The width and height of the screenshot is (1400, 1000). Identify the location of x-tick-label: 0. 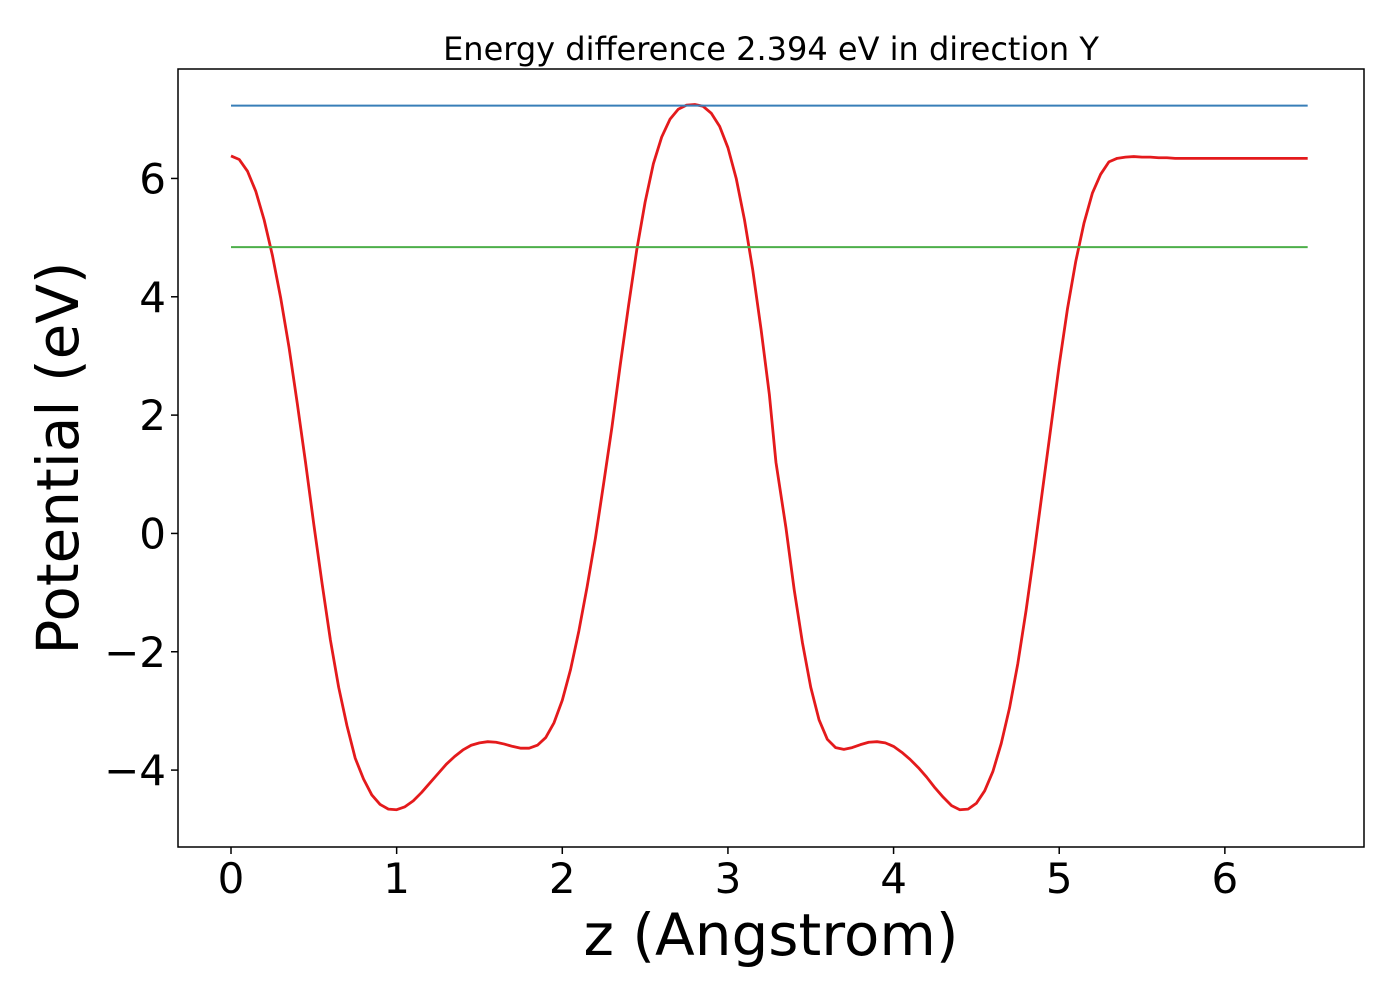
(231, 878).